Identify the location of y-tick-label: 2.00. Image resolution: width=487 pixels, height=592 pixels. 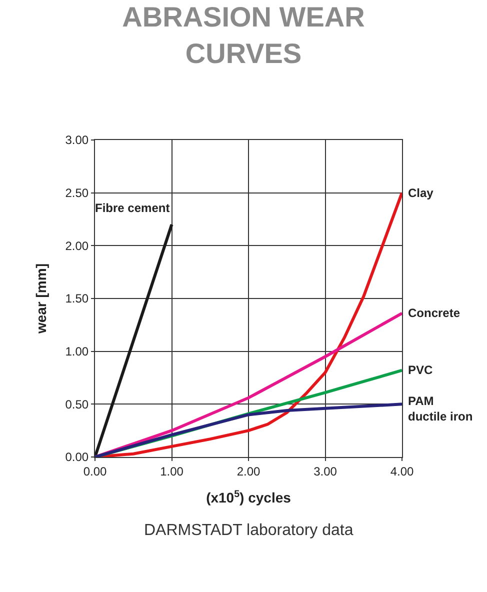
(77, 245).